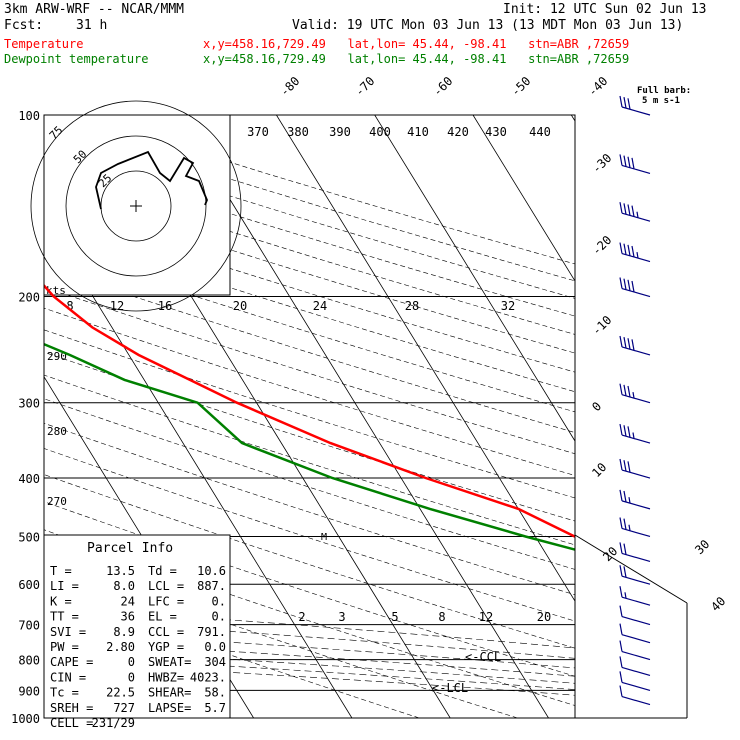  Describe the element at coordinates (320, 306) in the screenshot. I see `hodograph-speed-label: 24` at that location.